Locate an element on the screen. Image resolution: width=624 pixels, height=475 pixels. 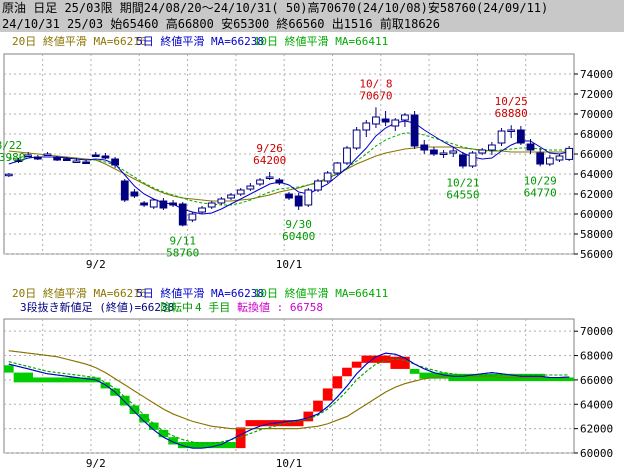
y-tick-label: 66000 is located at coordinates (596, 380).